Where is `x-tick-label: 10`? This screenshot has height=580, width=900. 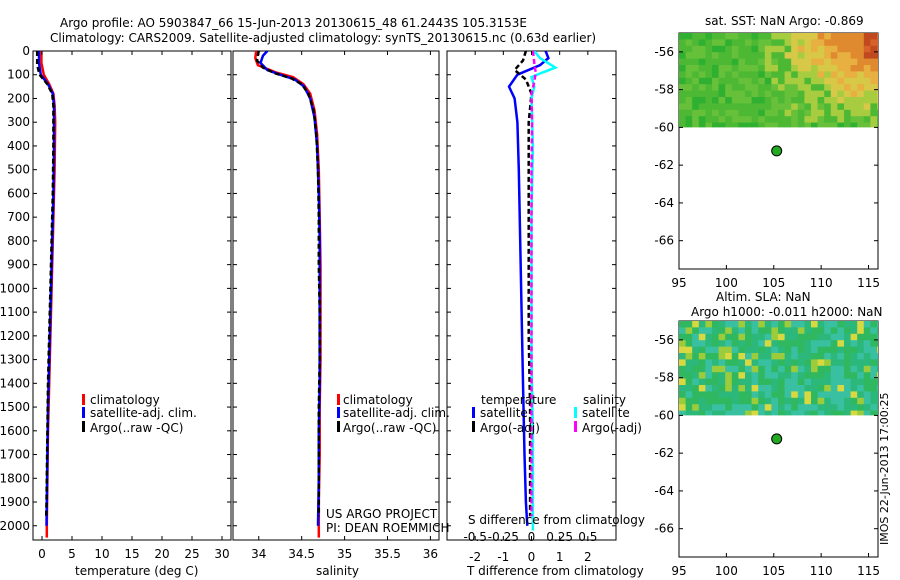 x-tick-label: 10 is located at coordinates (101, 554).